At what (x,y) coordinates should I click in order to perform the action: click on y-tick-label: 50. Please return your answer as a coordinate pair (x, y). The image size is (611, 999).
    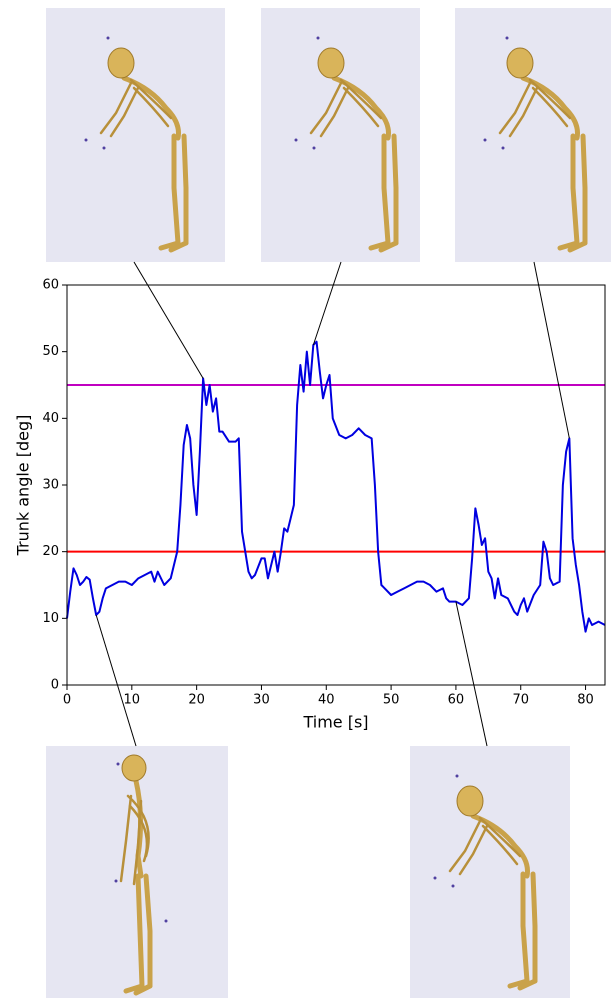
    Looking at the image, I should click on (50, 351).